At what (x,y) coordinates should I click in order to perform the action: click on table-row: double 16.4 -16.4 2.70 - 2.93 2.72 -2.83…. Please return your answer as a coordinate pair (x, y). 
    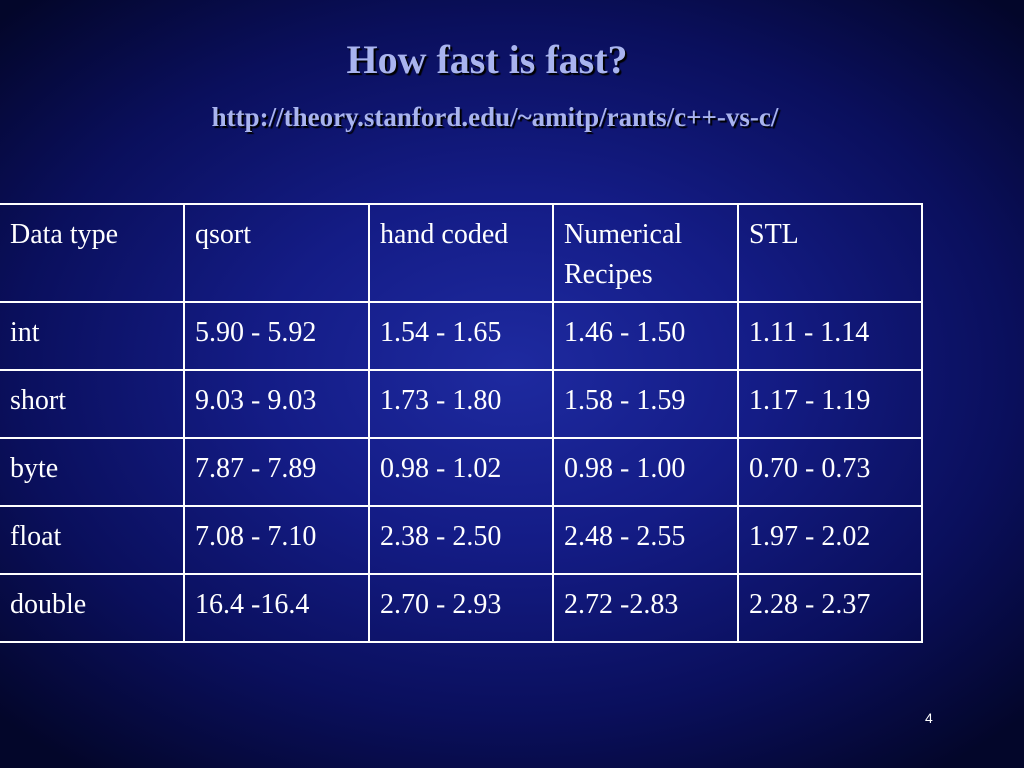
    Looking at the image, I should click on (461, 608).